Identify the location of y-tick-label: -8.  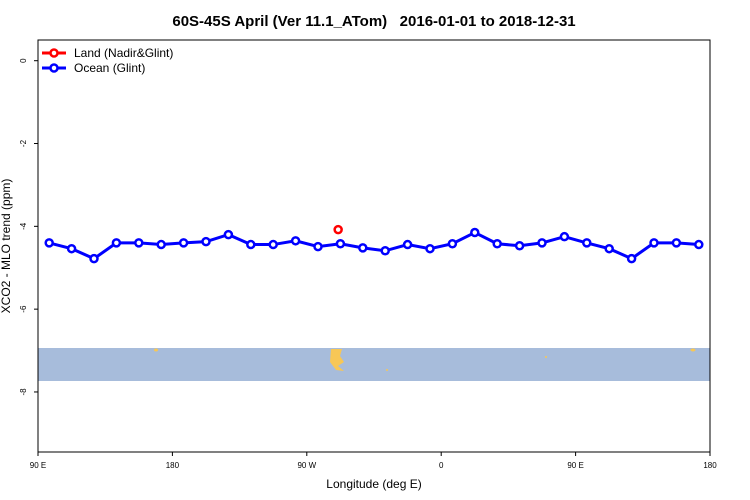
(23, 392).